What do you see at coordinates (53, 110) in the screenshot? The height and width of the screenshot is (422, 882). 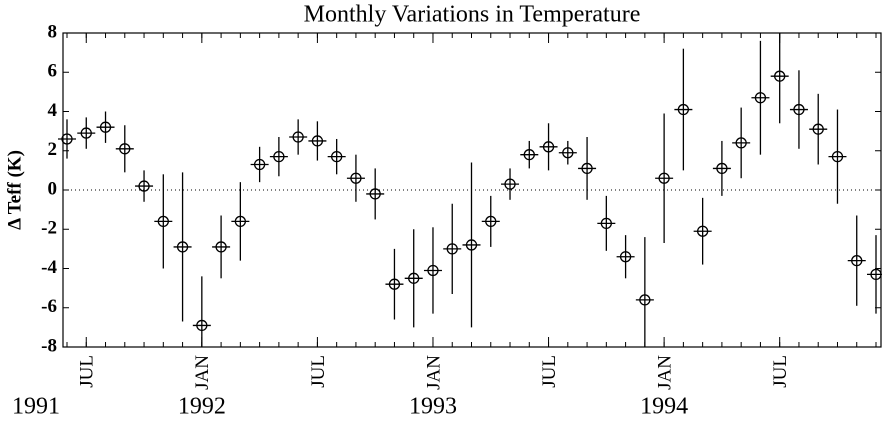 I see `y-tick-label: 4` at bounding box center [53, 110].